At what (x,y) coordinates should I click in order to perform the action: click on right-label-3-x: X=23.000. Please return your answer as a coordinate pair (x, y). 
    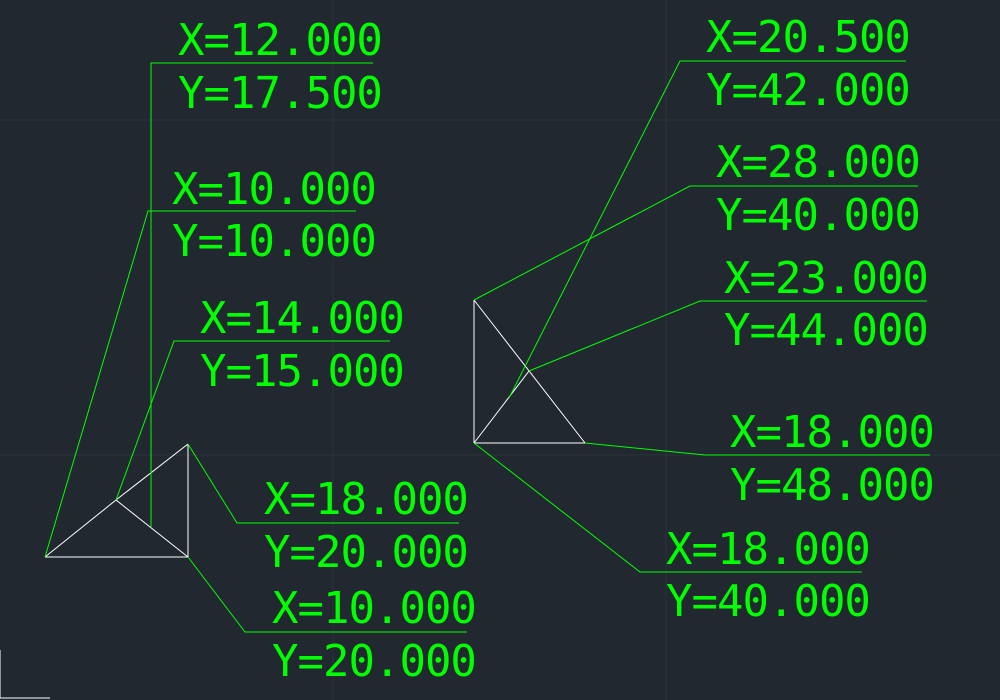
    Looking at the image, I should click on (826, 278).